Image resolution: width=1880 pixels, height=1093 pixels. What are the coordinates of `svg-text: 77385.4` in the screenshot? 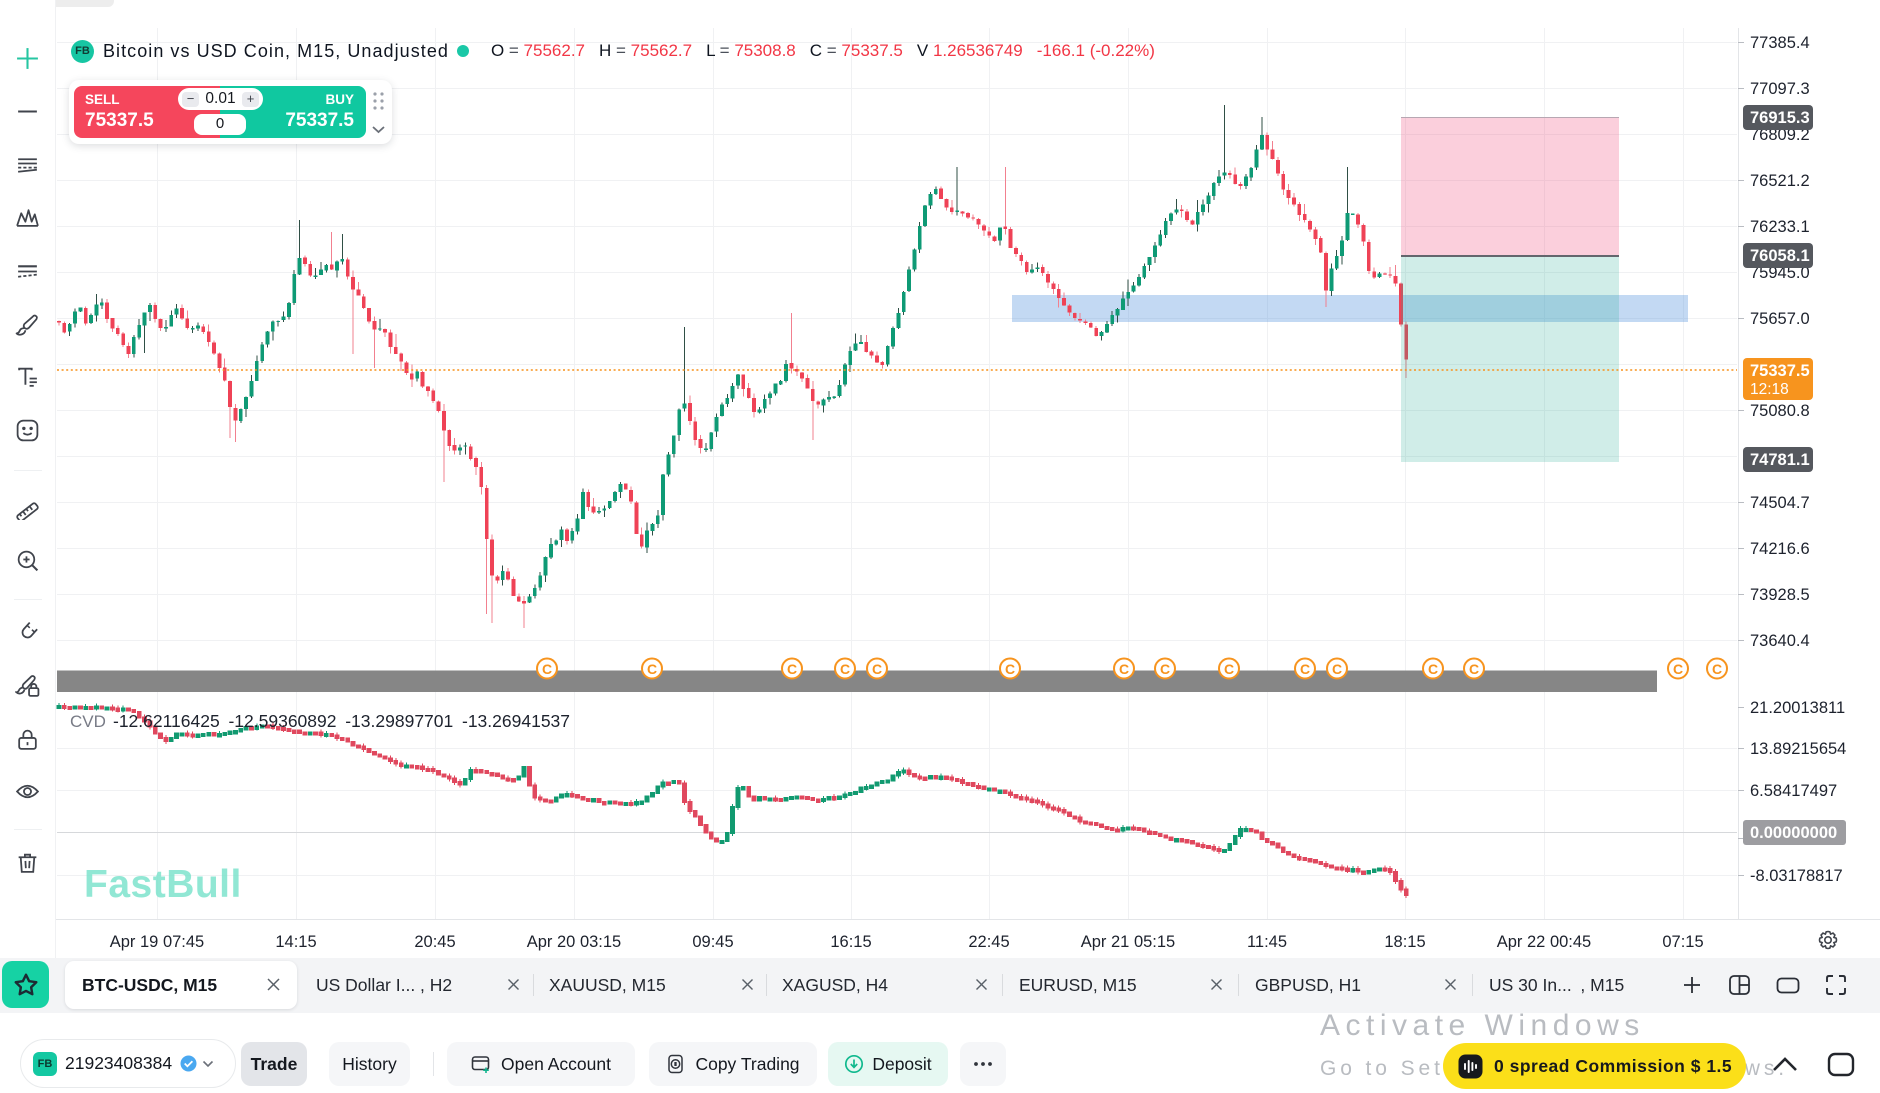 It's located at (1780, 43).